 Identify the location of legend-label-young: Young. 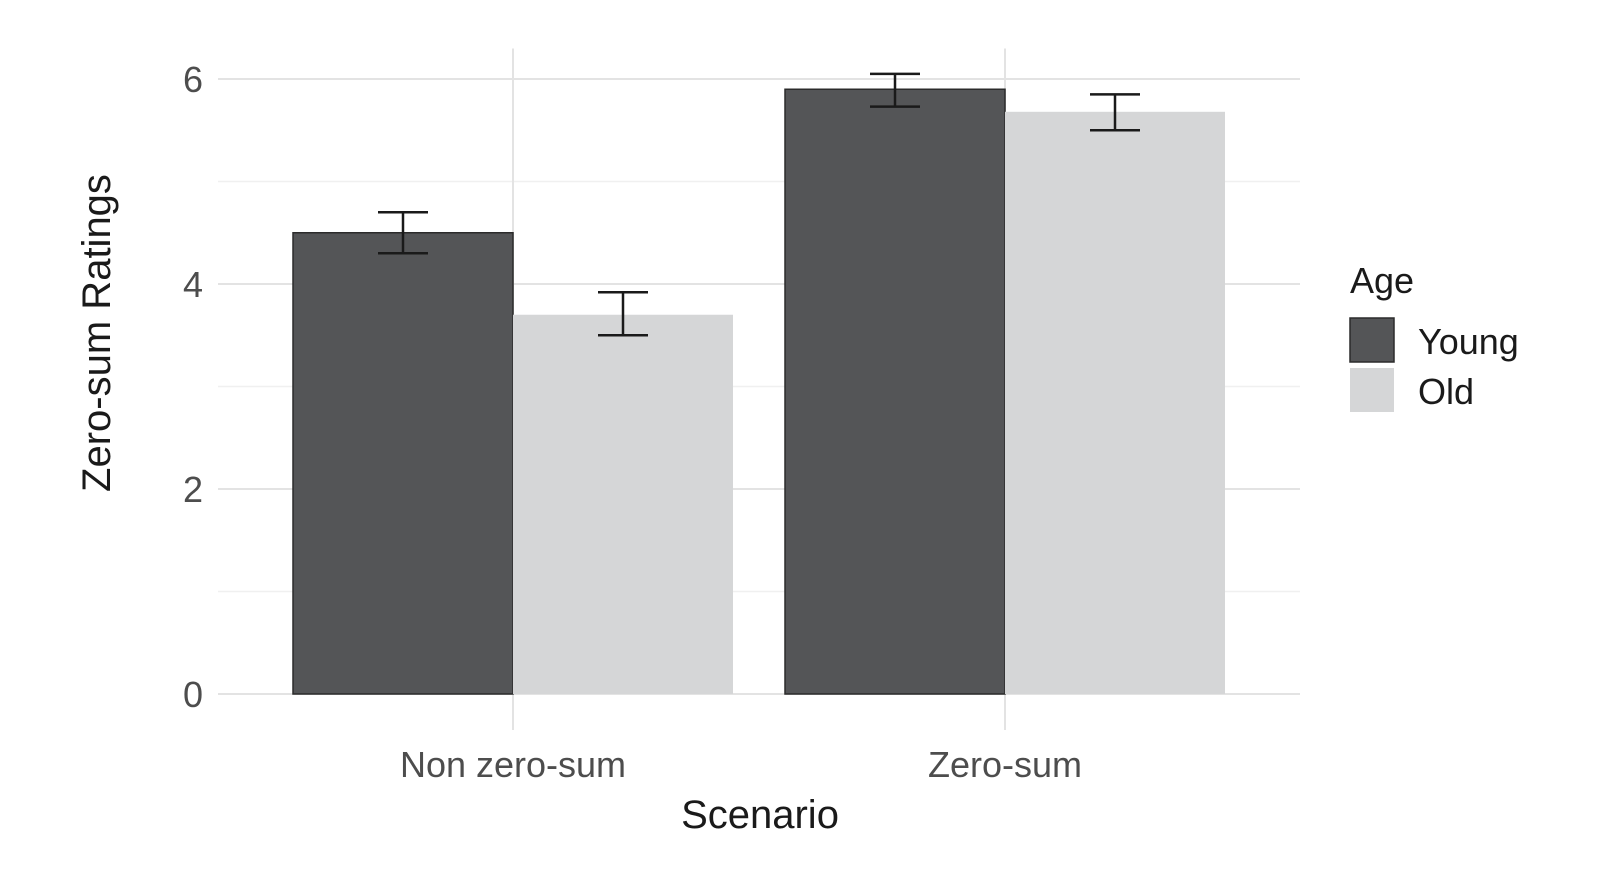
(1468, 341).